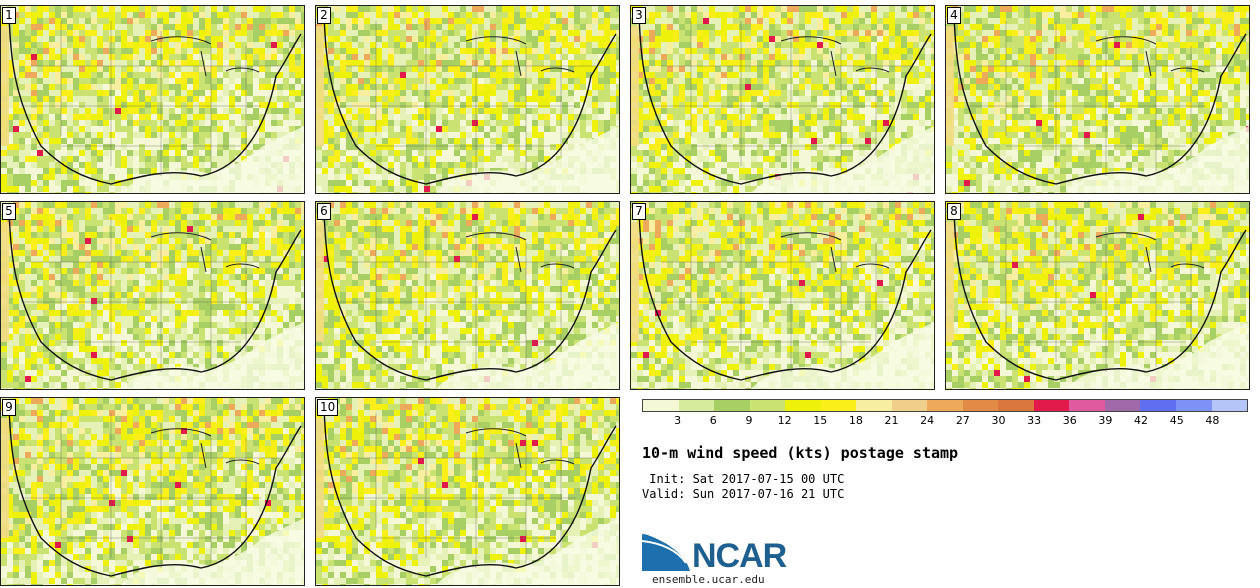 The height and width of the screenshot is (588, 1260). I want to click on colorbar-tick-label: 27, so click(962, 420).